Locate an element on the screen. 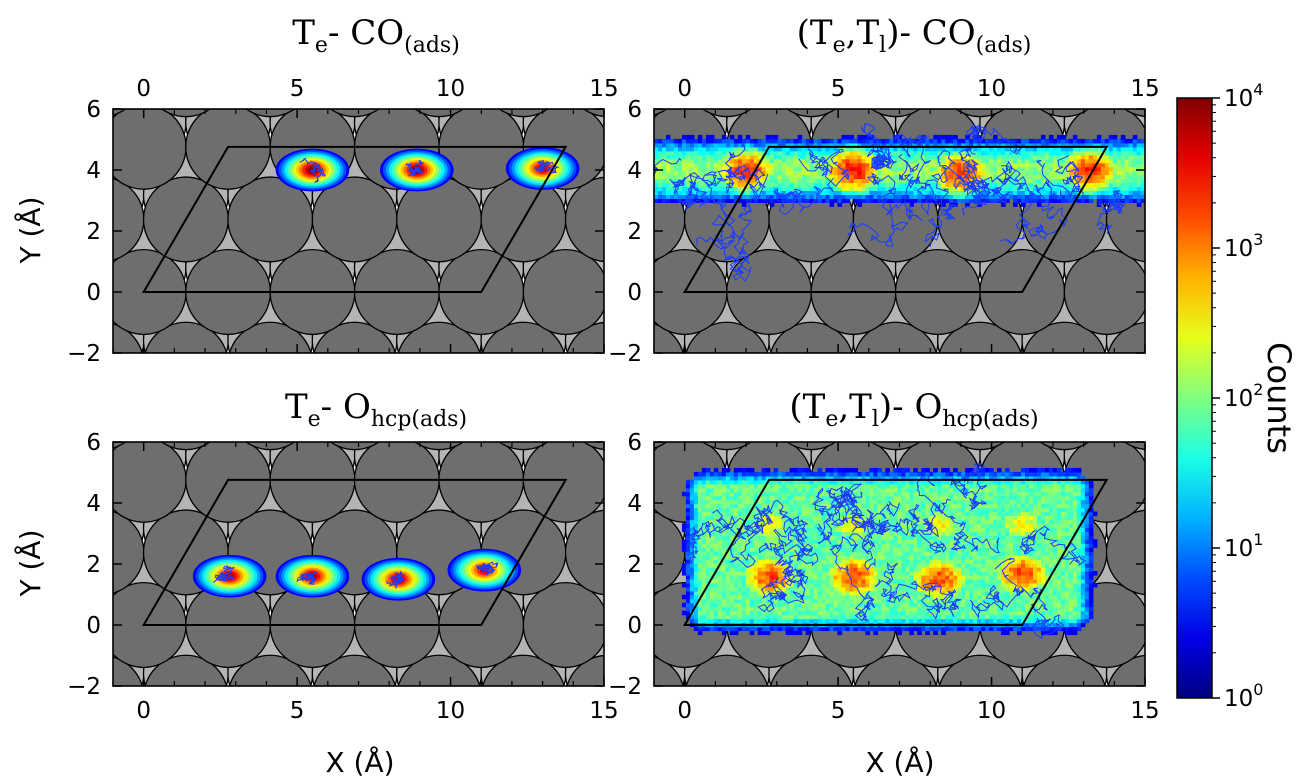  top-layer-atom is located at coordinates (270, 446).